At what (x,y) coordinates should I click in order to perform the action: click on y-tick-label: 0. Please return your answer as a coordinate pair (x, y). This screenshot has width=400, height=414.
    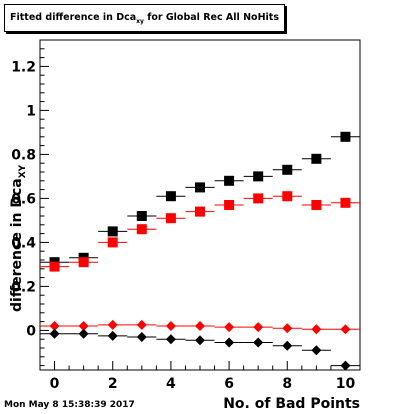
    Looking at the image, I should click on (31, 331).